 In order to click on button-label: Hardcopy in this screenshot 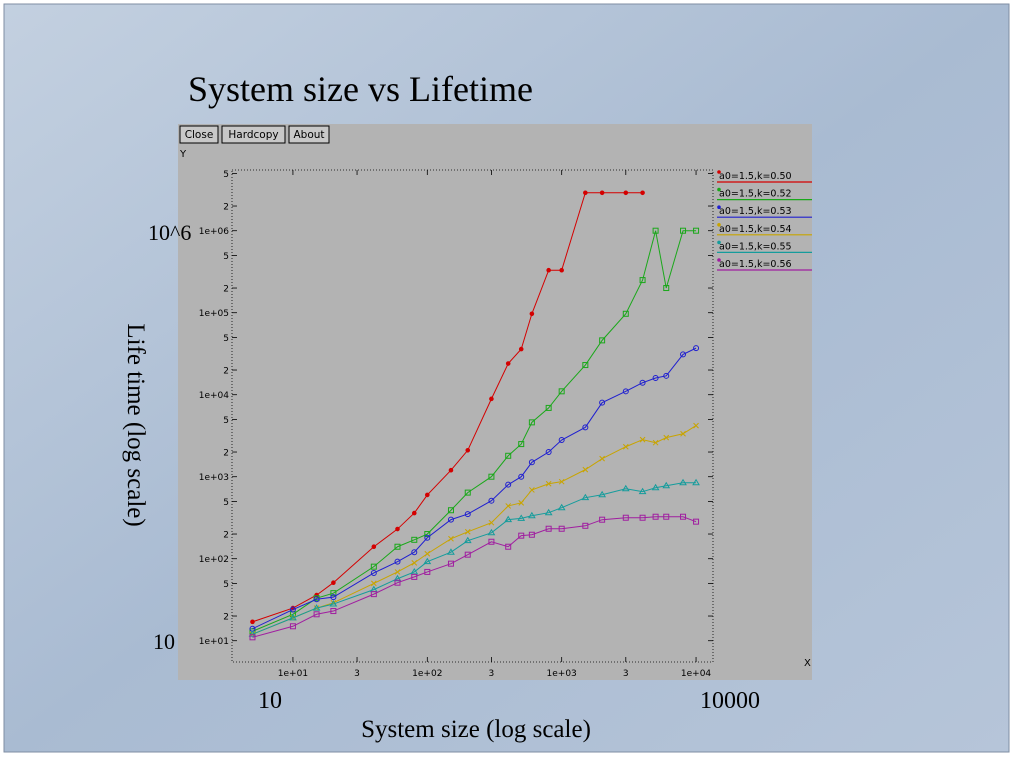, I will do `click(253, 135)`.